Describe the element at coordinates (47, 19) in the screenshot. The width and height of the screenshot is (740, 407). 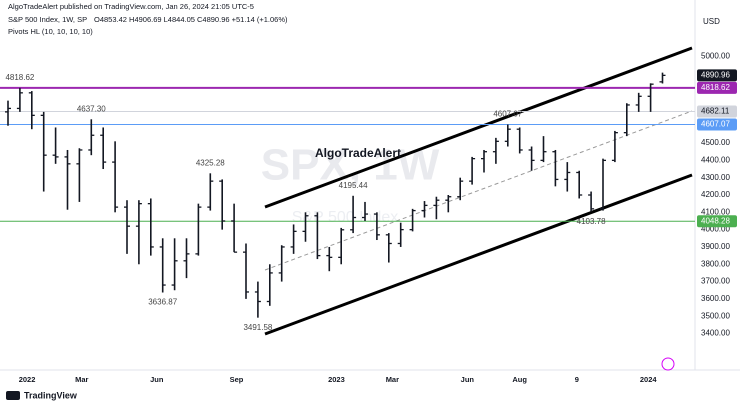
I see `symbol: S&P 500 Index, 1W, SP` at that location.